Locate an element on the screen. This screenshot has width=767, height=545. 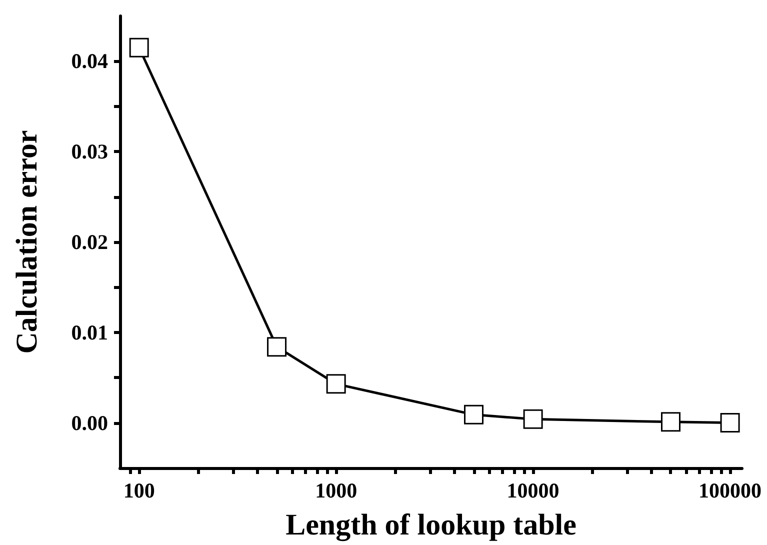
x-tick-label: 10000 is located at coordinates (533, 490).